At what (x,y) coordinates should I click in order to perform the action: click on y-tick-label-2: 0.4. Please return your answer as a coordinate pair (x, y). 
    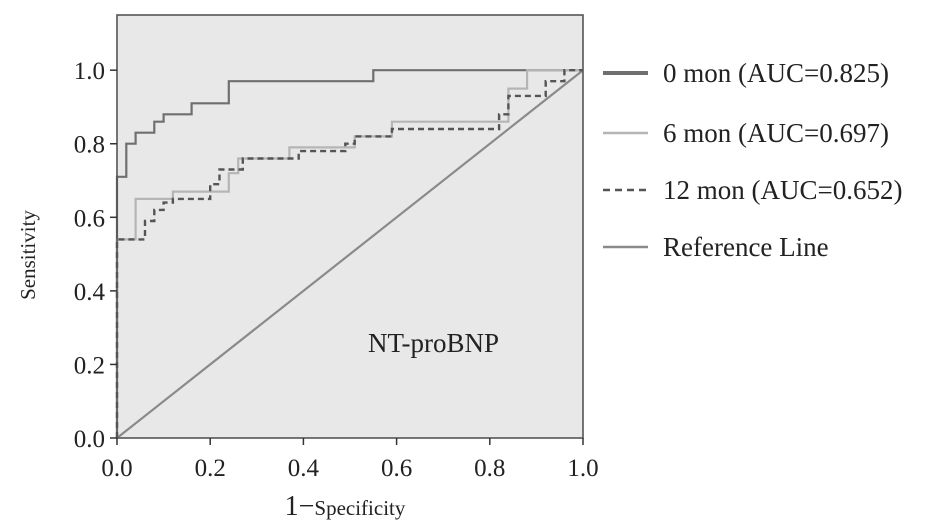
    Looking at the image, I should click on (90, 292).